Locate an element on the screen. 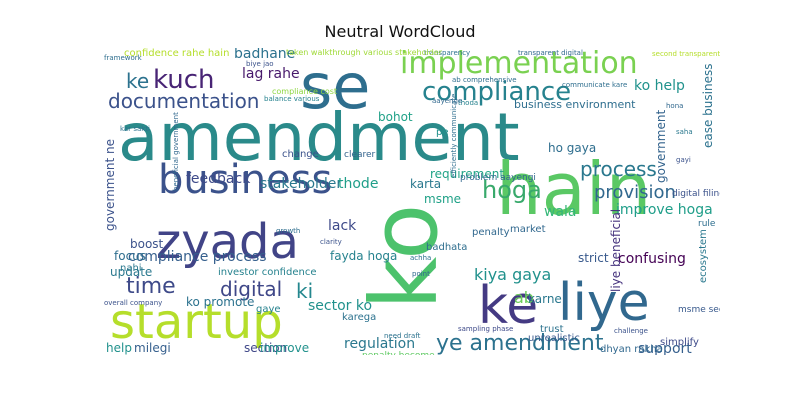 Image resolution: width=800 pixels, height=400 pixels. word-67: digital filing is located at coordinates (696, 194).